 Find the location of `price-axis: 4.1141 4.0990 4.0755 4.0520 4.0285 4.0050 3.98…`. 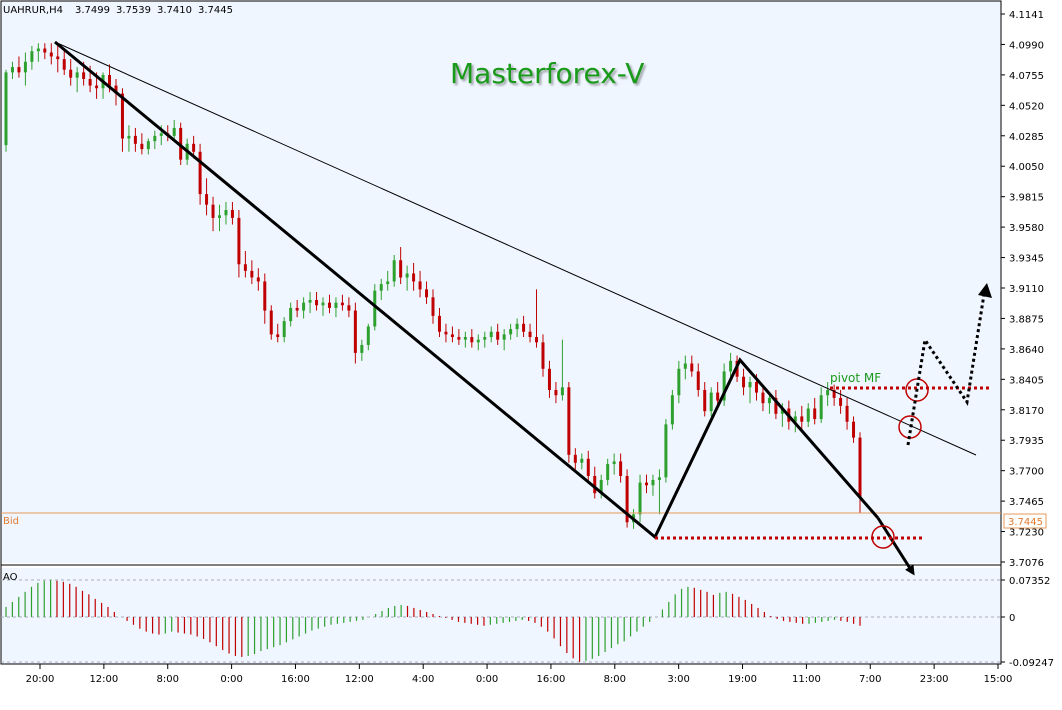

price-axis: 4.1141 4.0990 4.0755 4.0520 4.0285 4.0050 3.98… is located at coordinates (1022, 289).